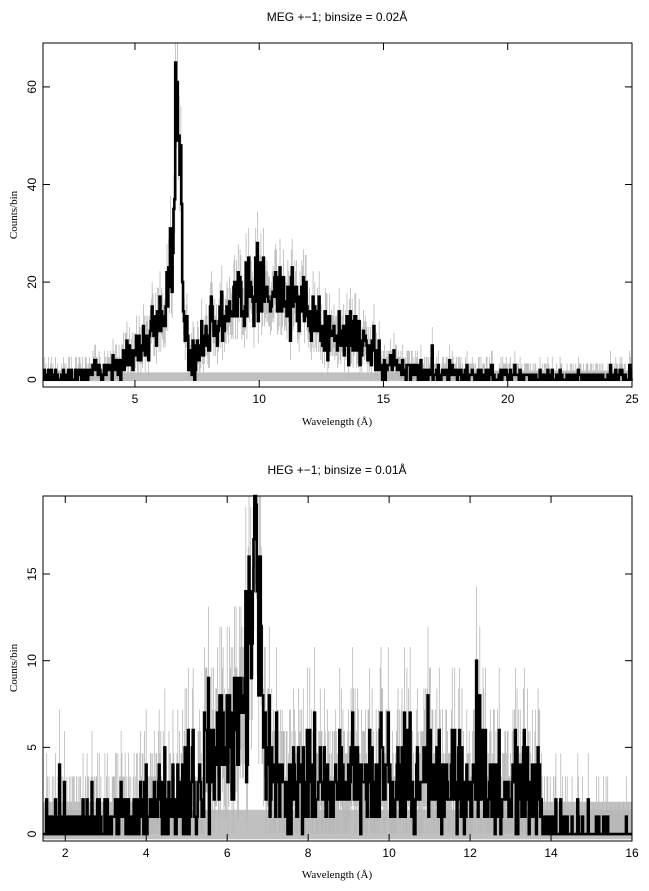  I want to click on heg-chart-title: HEG +−1; binsize = 0.01Å, so click(336, 469).